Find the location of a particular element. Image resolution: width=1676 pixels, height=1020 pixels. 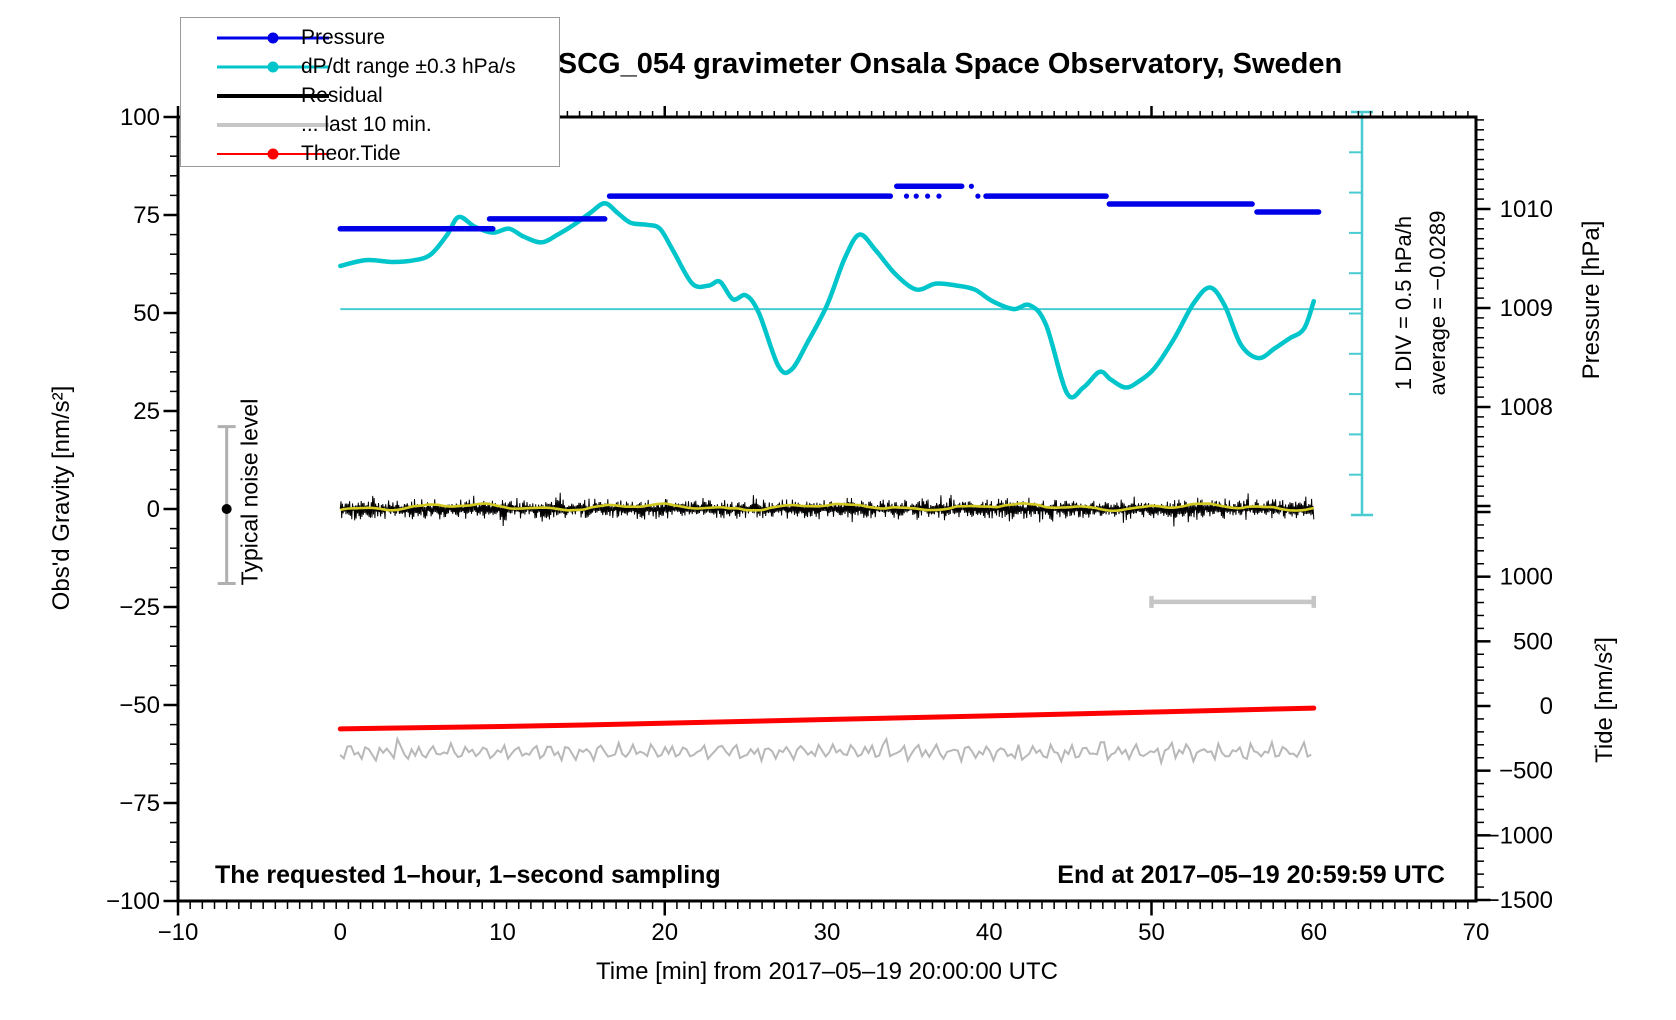

legend-item-pressure: Pressure is located at coordinates (370, 38).